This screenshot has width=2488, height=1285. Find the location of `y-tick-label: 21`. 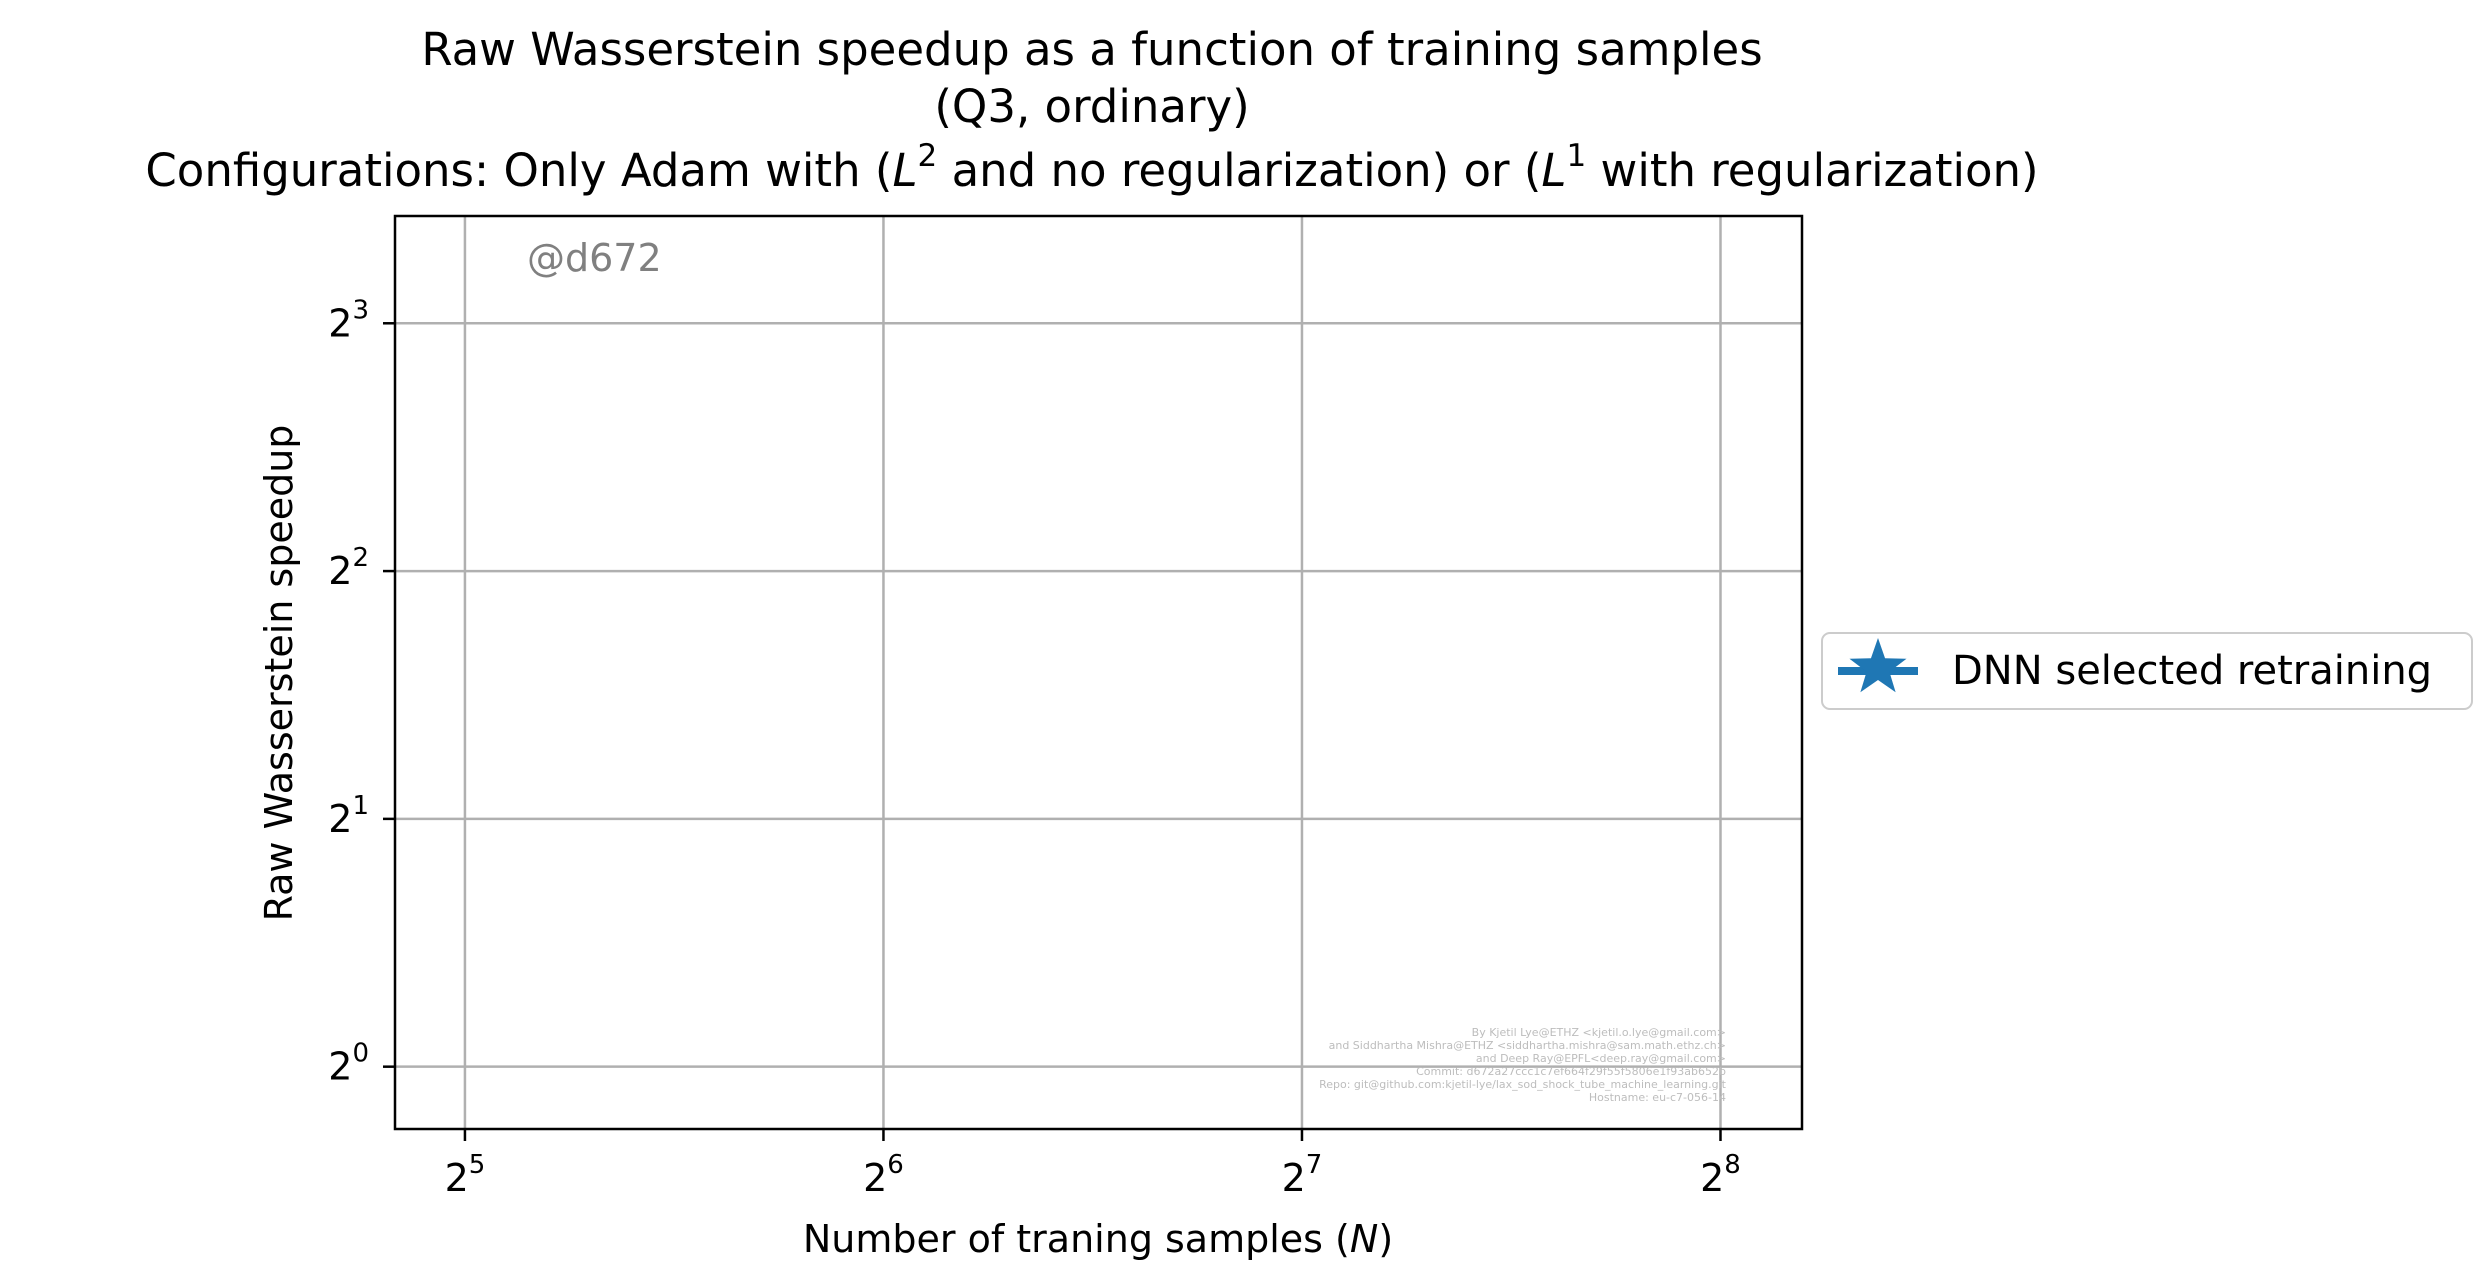

y-tick-label: 21 is located at coordinates (348, 816).